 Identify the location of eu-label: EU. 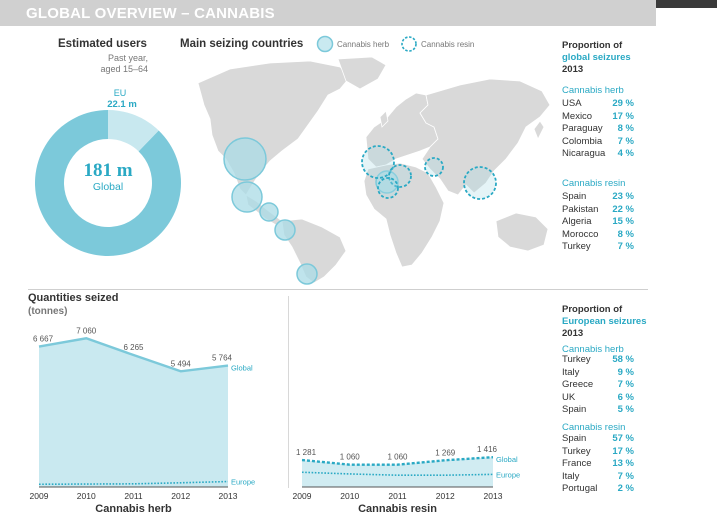
(120, 93).